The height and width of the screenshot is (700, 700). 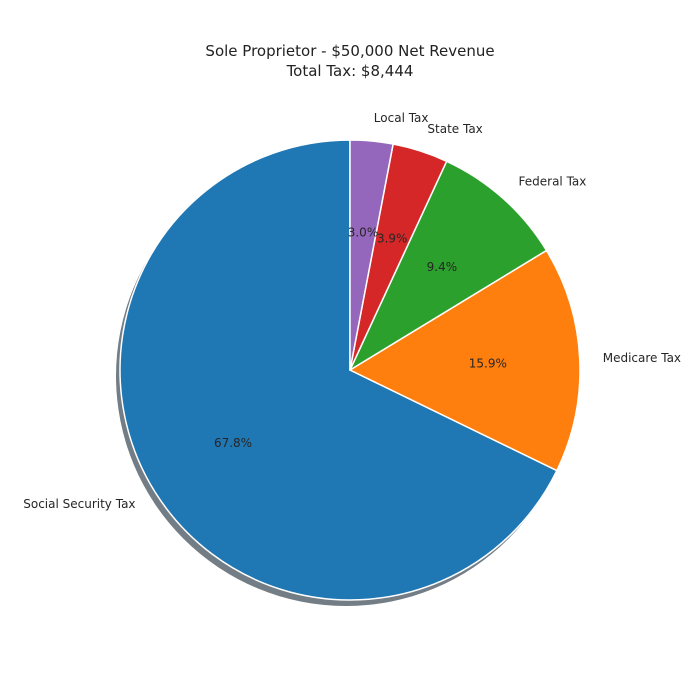 I want to click on slice-pct-state-tax: 3.9%, so click(x=392, y=239).